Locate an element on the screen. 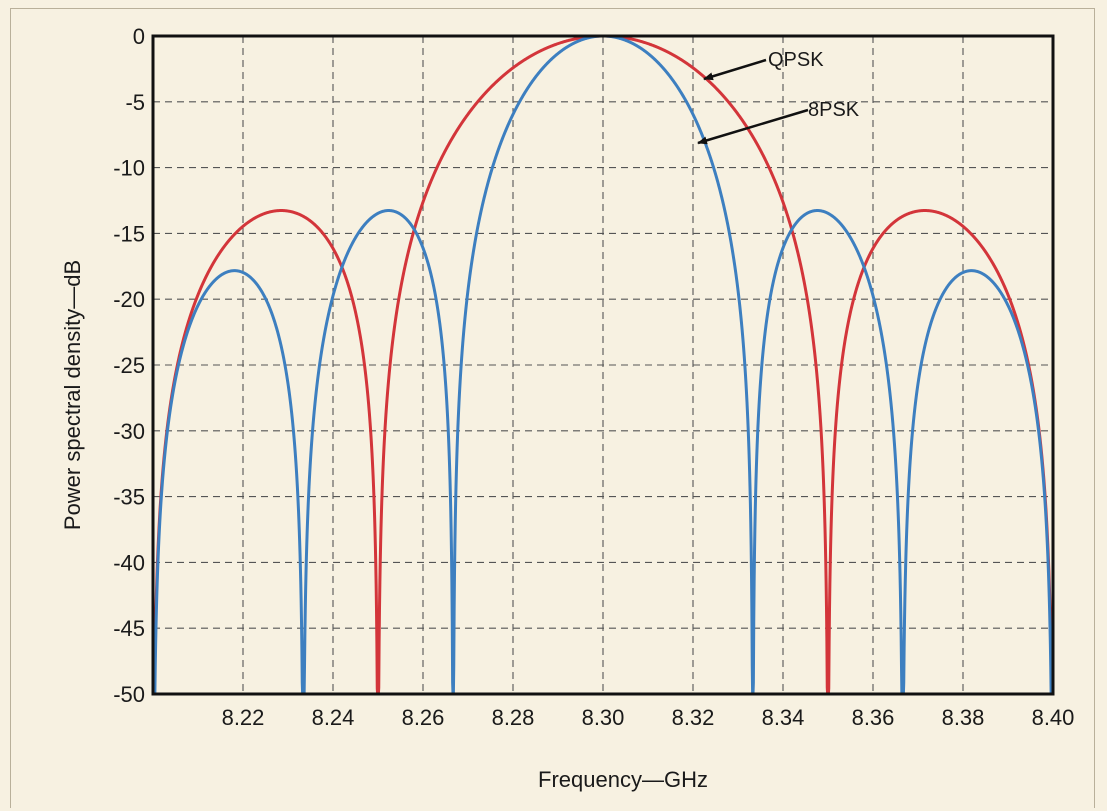 This screenshot has width=1107, height=811. y-tick-label-8: -40 is located at coordinates (129, 562).